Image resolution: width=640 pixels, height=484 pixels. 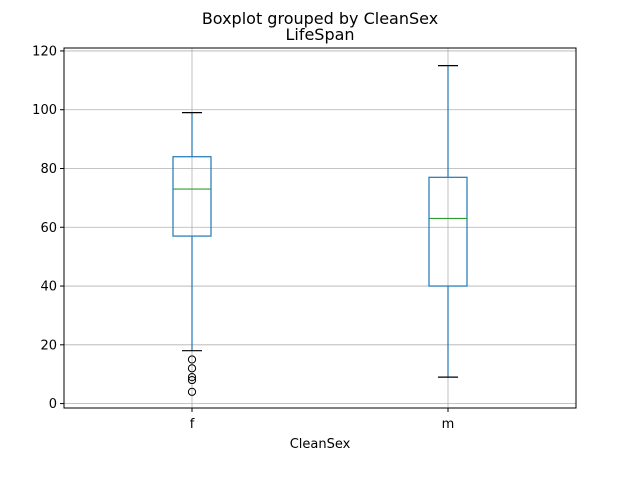 What do you see at coordinates (319, 34) in the screenshot?
I see `chart-title: LifeSpan` at bounding box center [319, 34].